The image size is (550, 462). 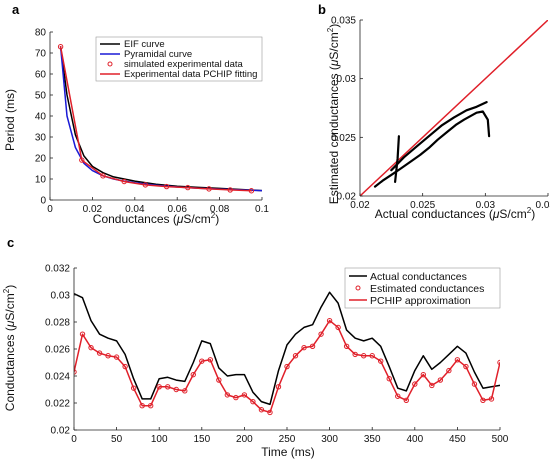 What do you see at coordinates (486, 205) in the screenshot?
I see `panel-b-x-tick-label: 0.03` at bounding box center [486, 205].